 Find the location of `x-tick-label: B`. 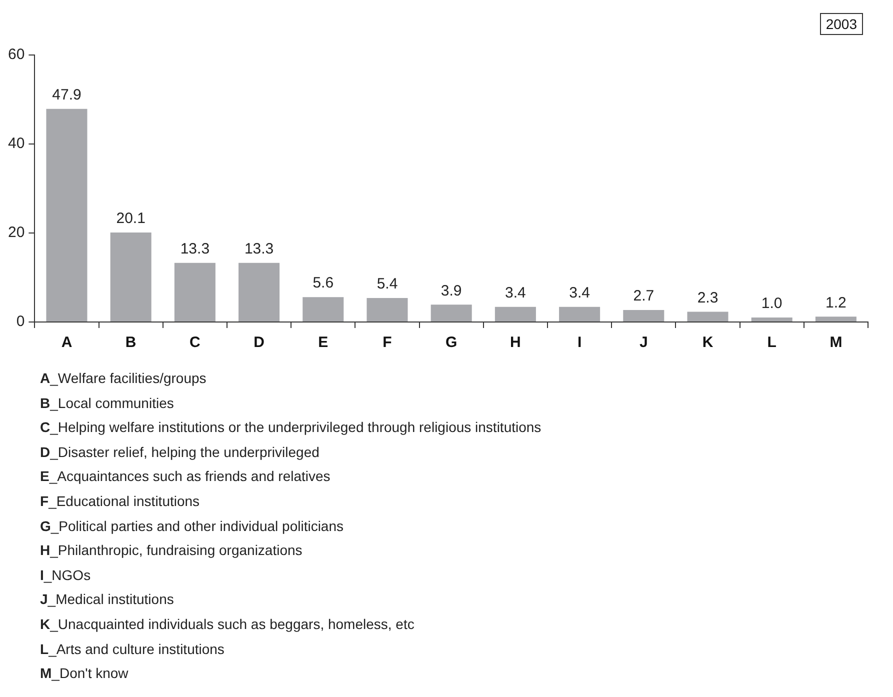

x-tick-label: B is located at coordinates (130, 343).